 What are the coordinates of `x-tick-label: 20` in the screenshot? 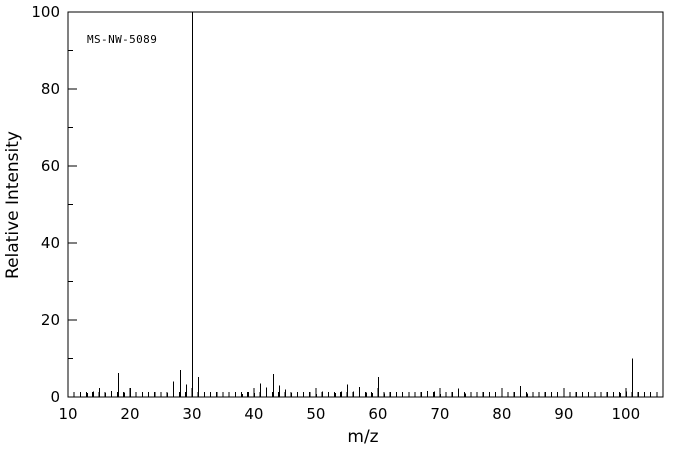 It's located at (129, 414).